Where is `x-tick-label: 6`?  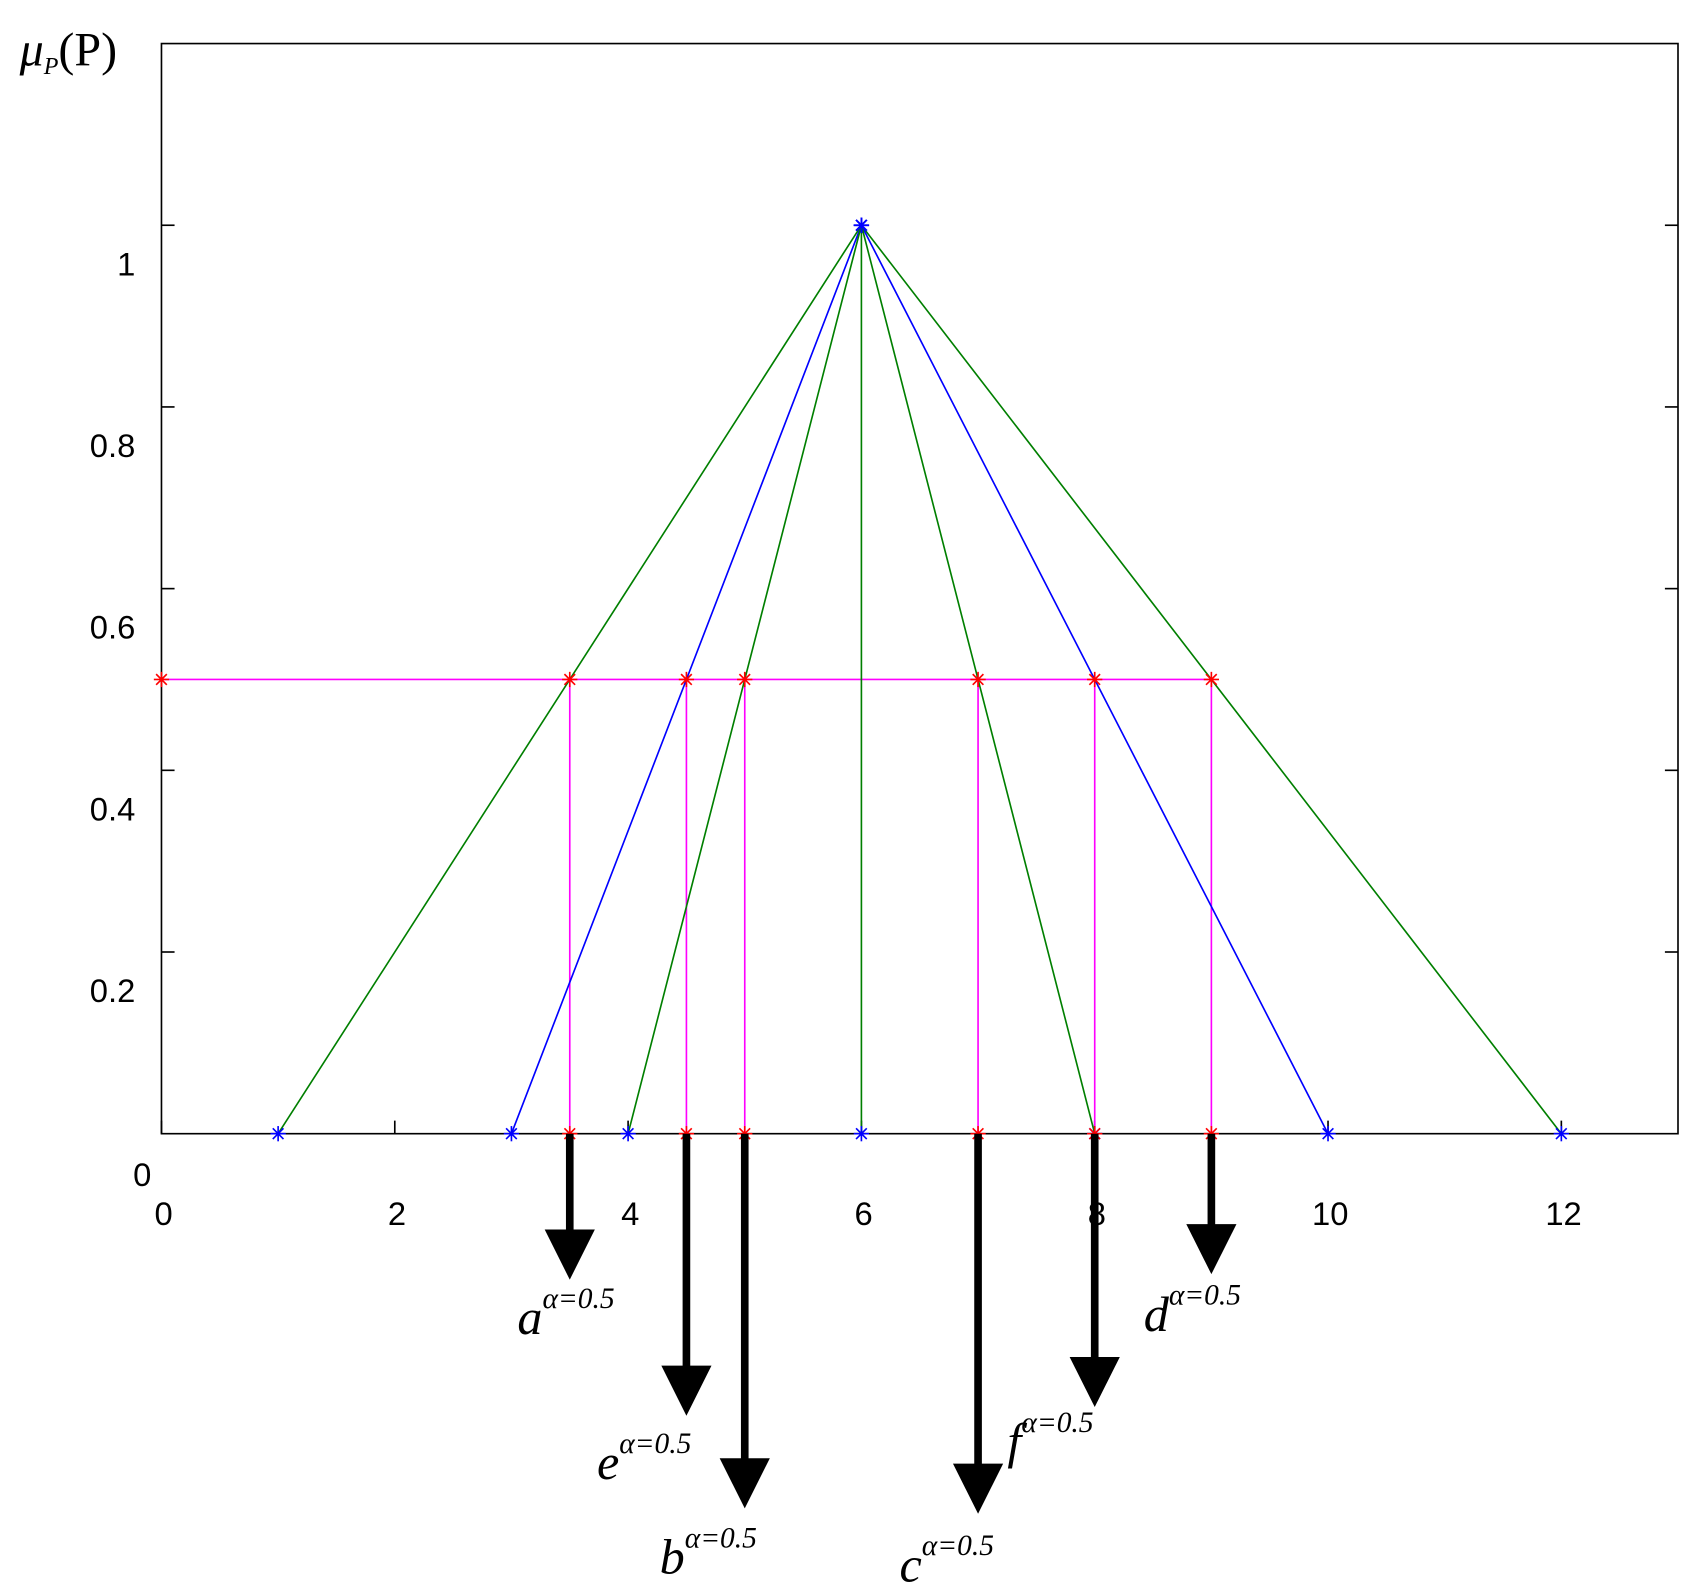
x-tick-label: 6 is located at coordinates (863, 1213).